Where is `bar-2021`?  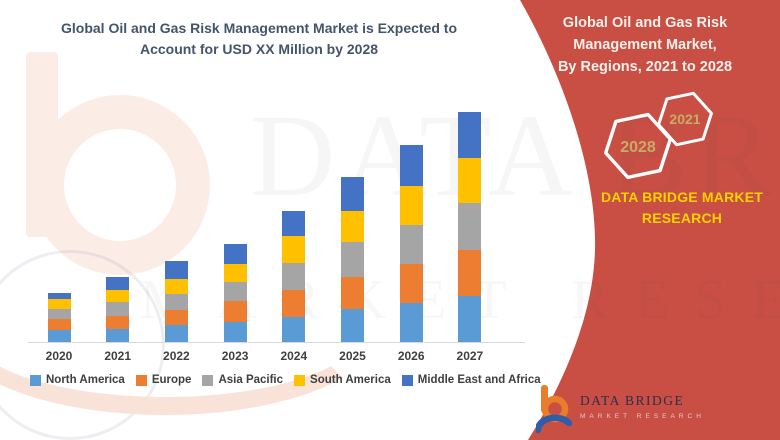 bar-2021 is located at coordinates (118, 309).